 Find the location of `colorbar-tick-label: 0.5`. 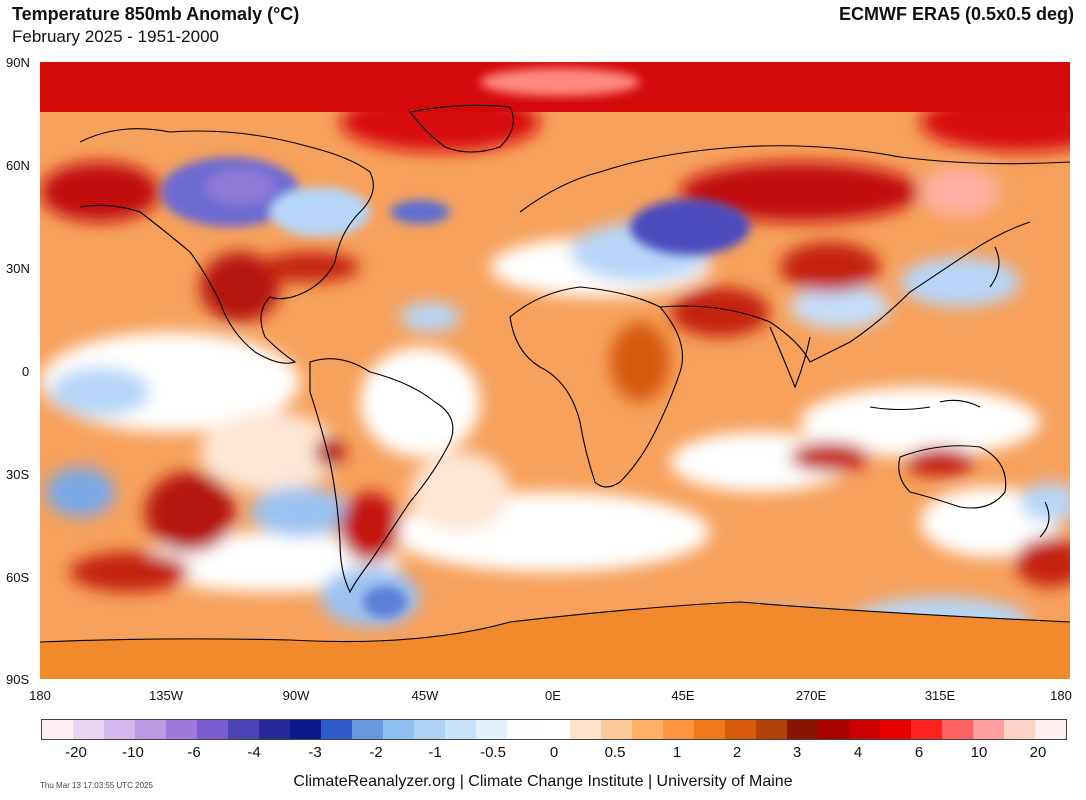

colorbar-tick-label: 0.5 is located at coordinates (615, 752).